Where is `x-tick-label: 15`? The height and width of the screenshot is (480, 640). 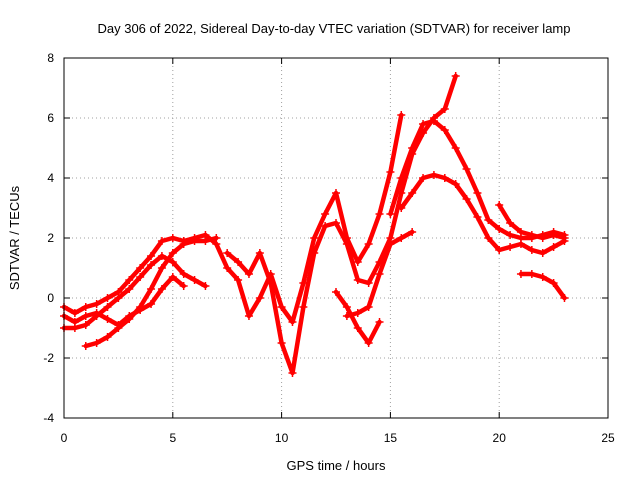
x-tick-label: 15 is located at coordinates (391, 438).